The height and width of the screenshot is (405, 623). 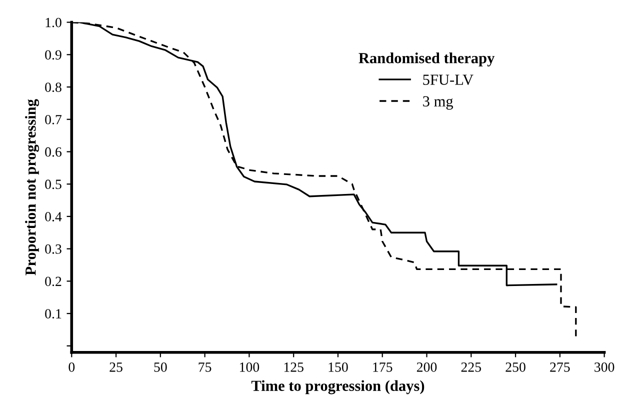 What do you see at coordinates (338, 367) in the screenshot?
I see `x-tick-label: 150` at bounding box center [338, 367].